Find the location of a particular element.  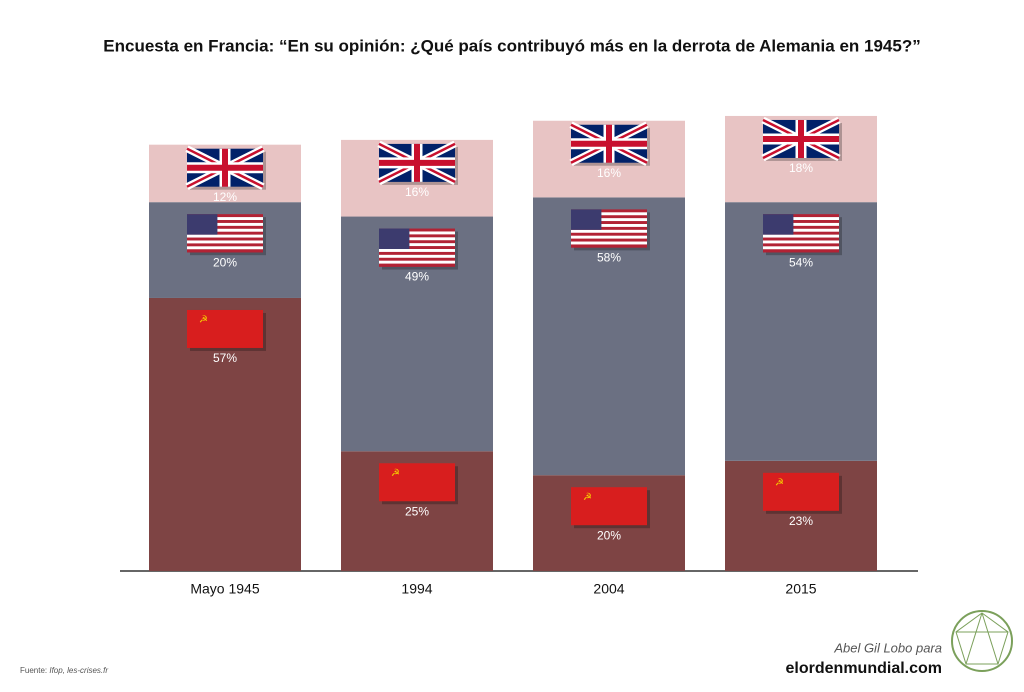

logo is located at coordinates (982, 641).